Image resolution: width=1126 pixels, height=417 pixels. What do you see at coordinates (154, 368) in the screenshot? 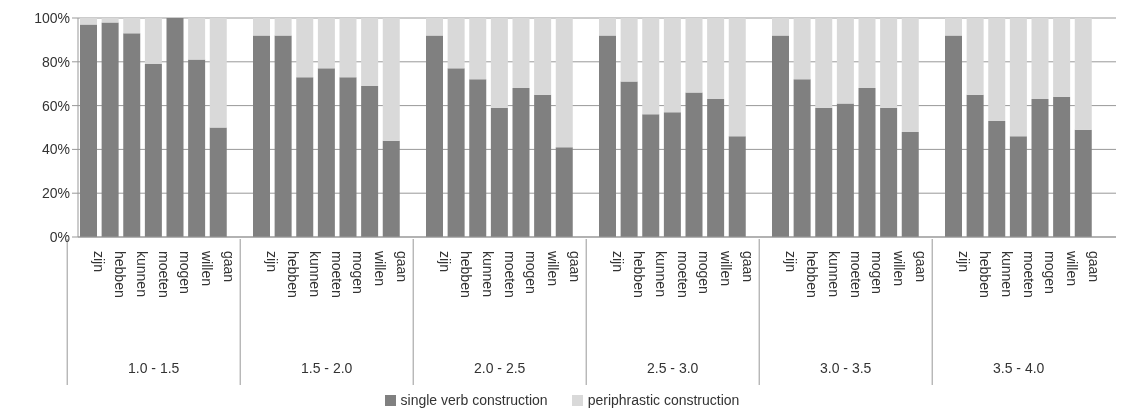
I see `text: 1.0 - 1.5` at bounding box center [154, 368].